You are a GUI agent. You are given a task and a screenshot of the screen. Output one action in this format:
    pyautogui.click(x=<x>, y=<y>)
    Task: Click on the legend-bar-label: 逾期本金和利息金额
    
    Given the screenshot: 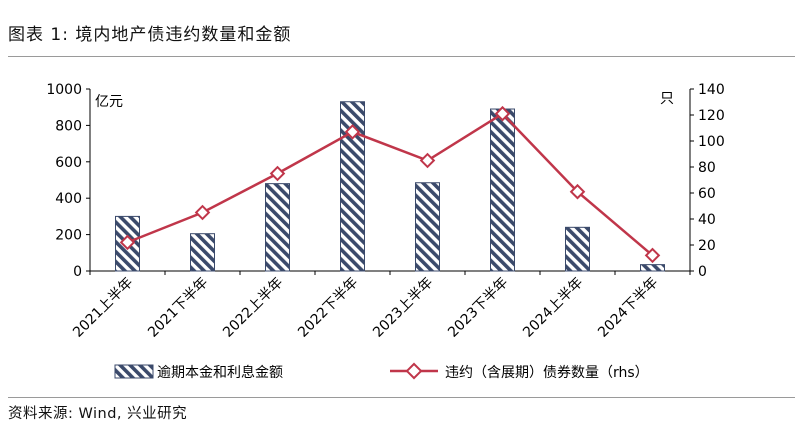 What is the action you would take?
    pyautogui.click(x=220, y=372)
    